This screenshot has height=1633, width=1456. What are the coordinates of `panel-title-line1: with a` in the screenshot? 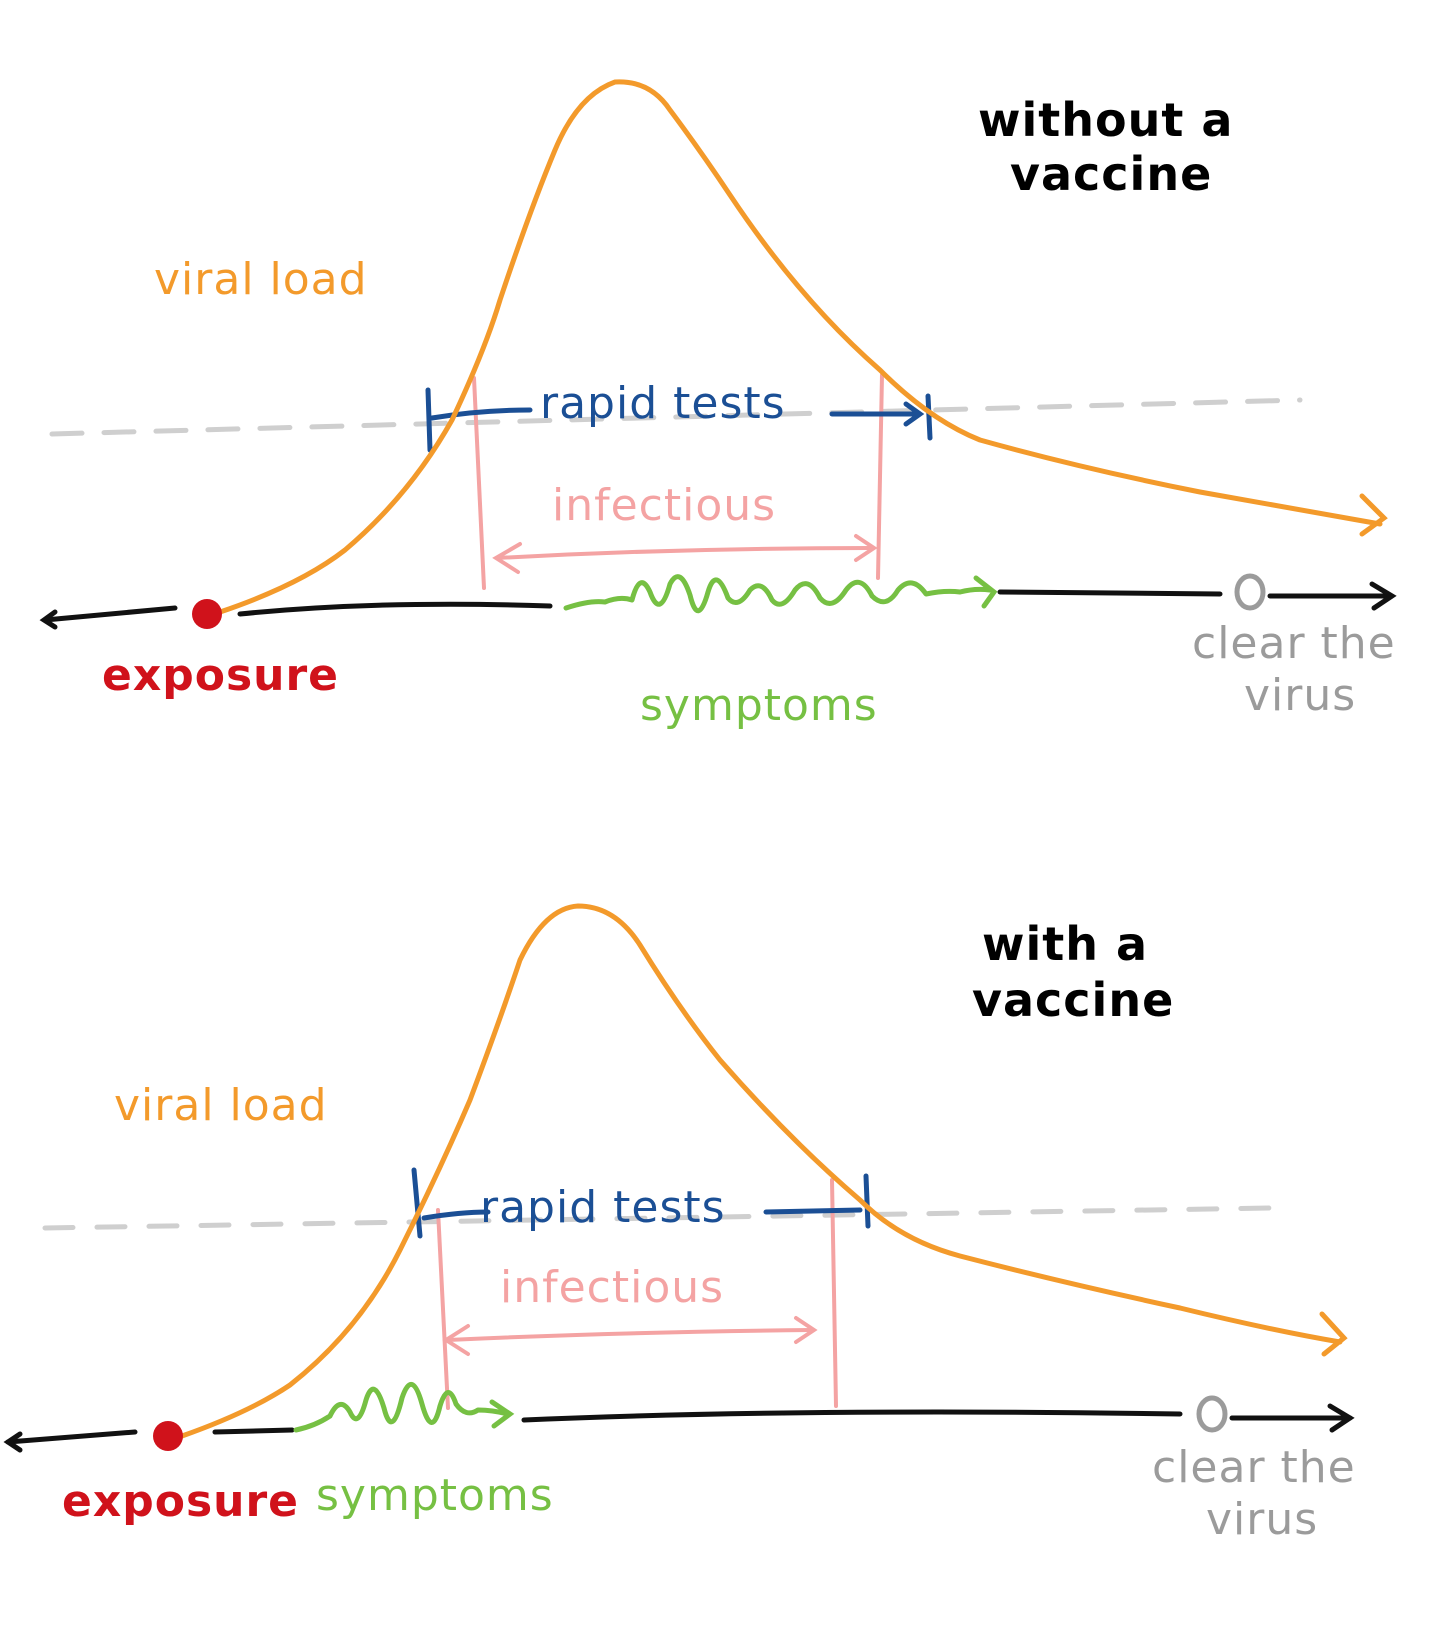 It's located at (1065, 944).